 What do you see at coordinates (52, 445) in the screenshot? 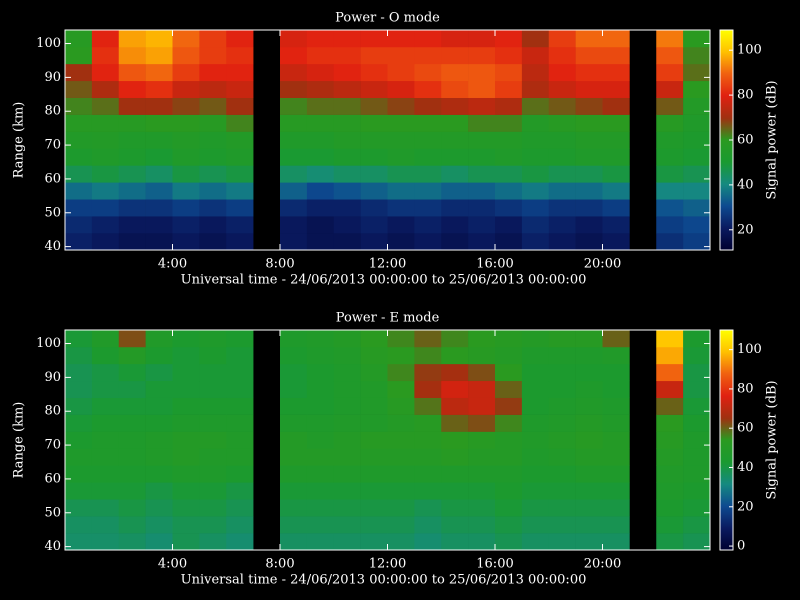
I see `y-tick-label: 70` at bounding box center [52, 445].